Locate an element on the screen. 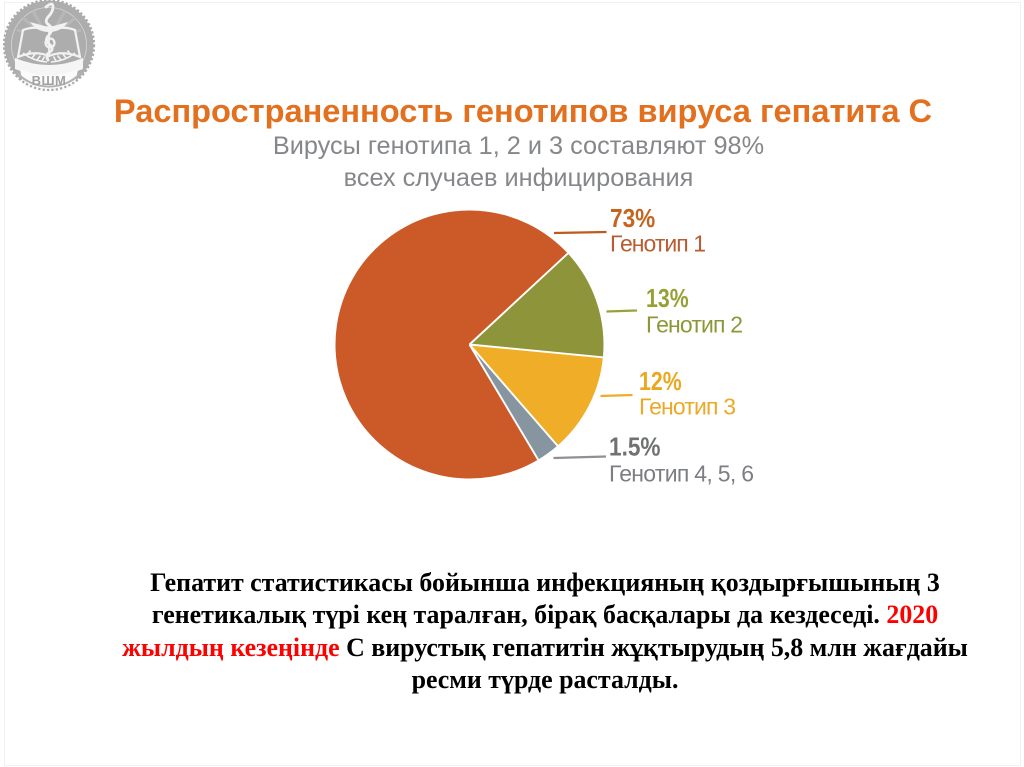 Image resolution: width=1024 pixels, height=767 pixels. svg-text: Генотип 2 is located at coordinates (694, 325).